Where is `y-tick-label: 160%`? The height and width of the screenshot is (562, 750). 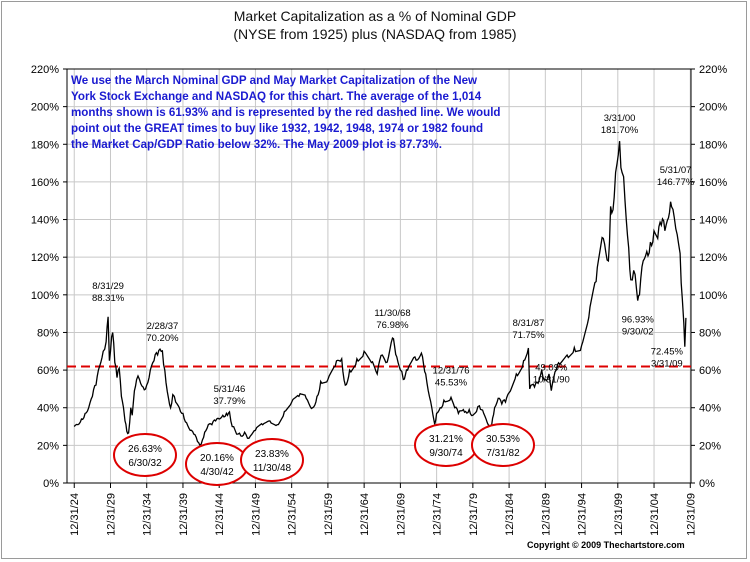
y-tick-label: 160% is located at coordinates (45, 183).